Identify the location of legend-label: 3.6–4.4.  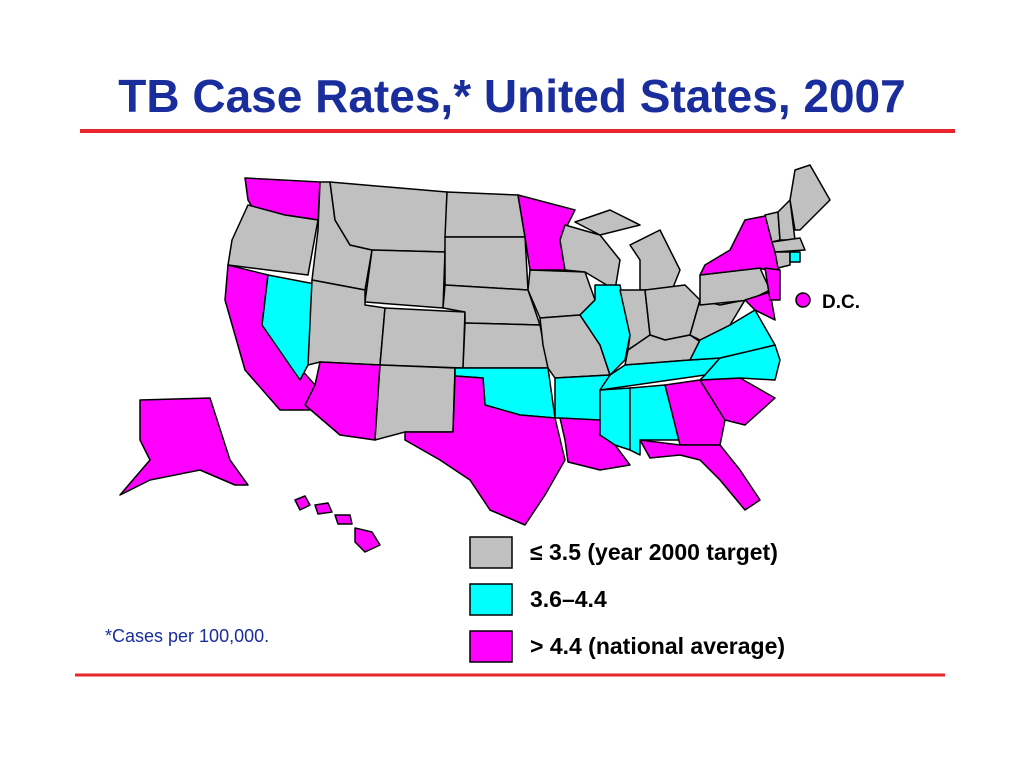
(568, 599).